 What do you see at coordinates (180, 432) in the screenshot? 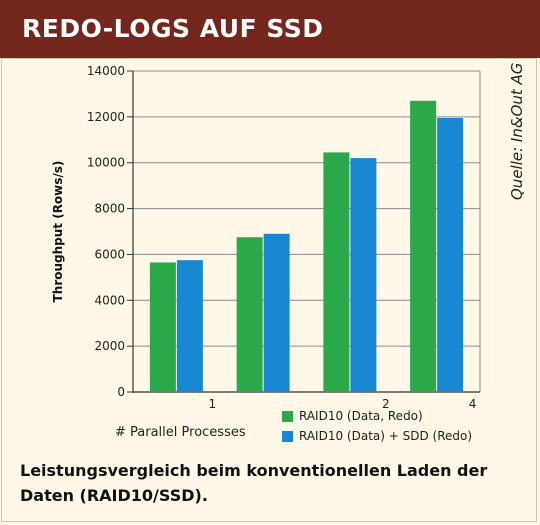
I see `x-axis-label: # Parallel Processes` at bounding box center [180, 432].